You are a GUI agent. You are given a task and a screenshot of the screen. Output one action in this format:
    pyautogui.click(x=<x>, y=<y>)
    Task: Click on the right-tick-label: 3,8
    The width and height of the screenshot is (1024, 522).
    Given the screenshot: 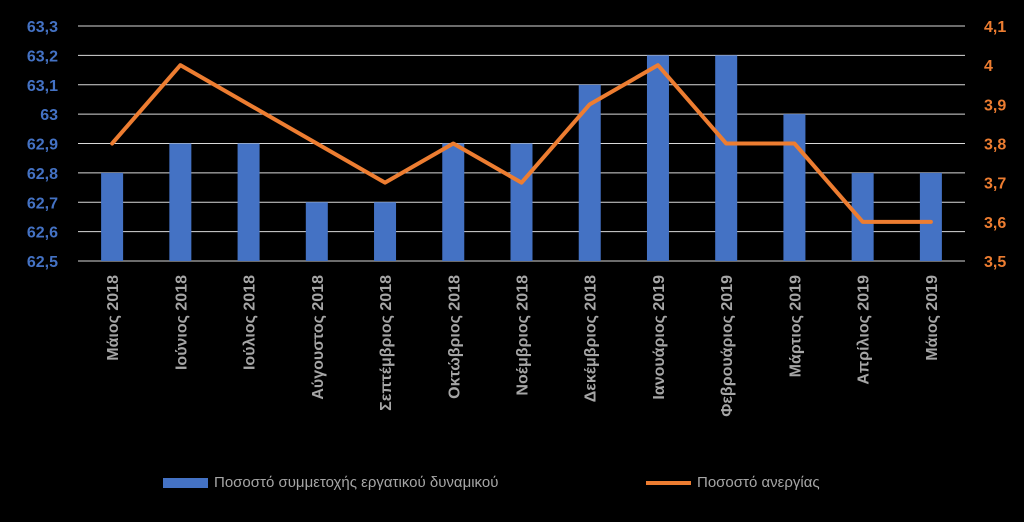 What is the action you would take?
    pyautogui.click(x=995, y=145)
    